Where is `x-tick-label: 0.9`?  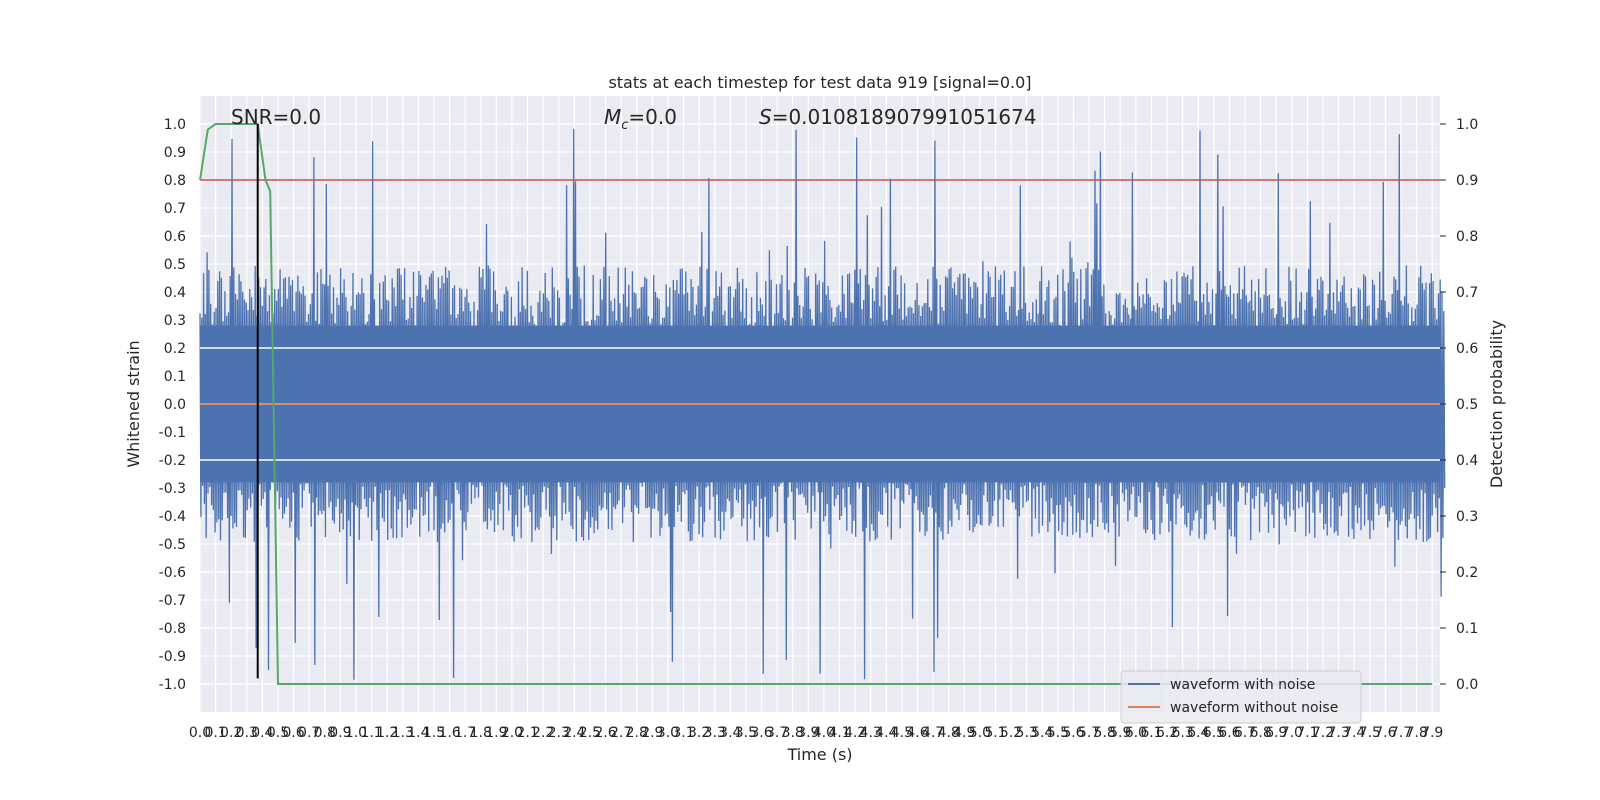
x-tick-label: 0.9 is located at coordinates (340, 733).